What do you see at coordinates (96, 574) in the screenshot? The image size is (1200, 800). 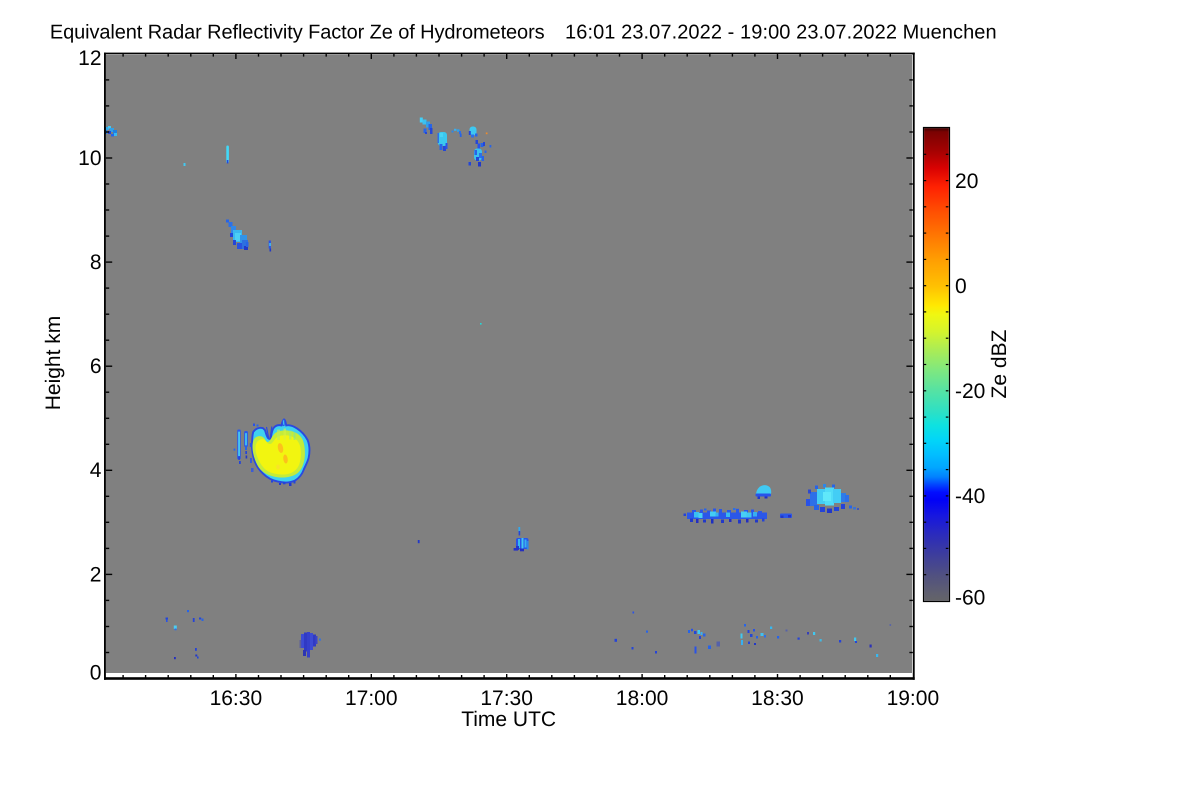 I see `svg-text: 2` at bounding box center [96, 574].